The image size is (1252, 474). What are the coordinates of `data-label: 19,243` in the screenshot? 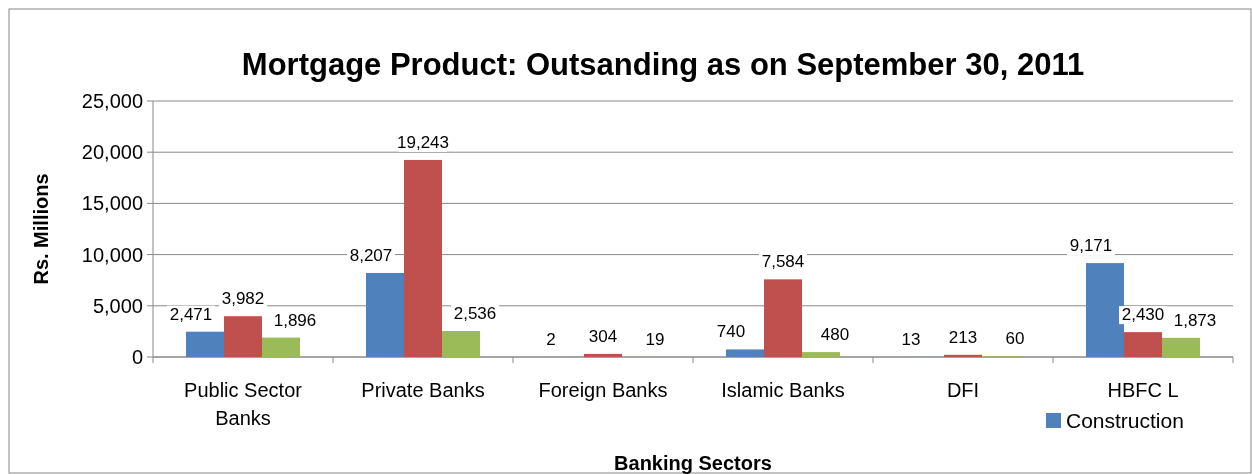 It's located at (423, 142).